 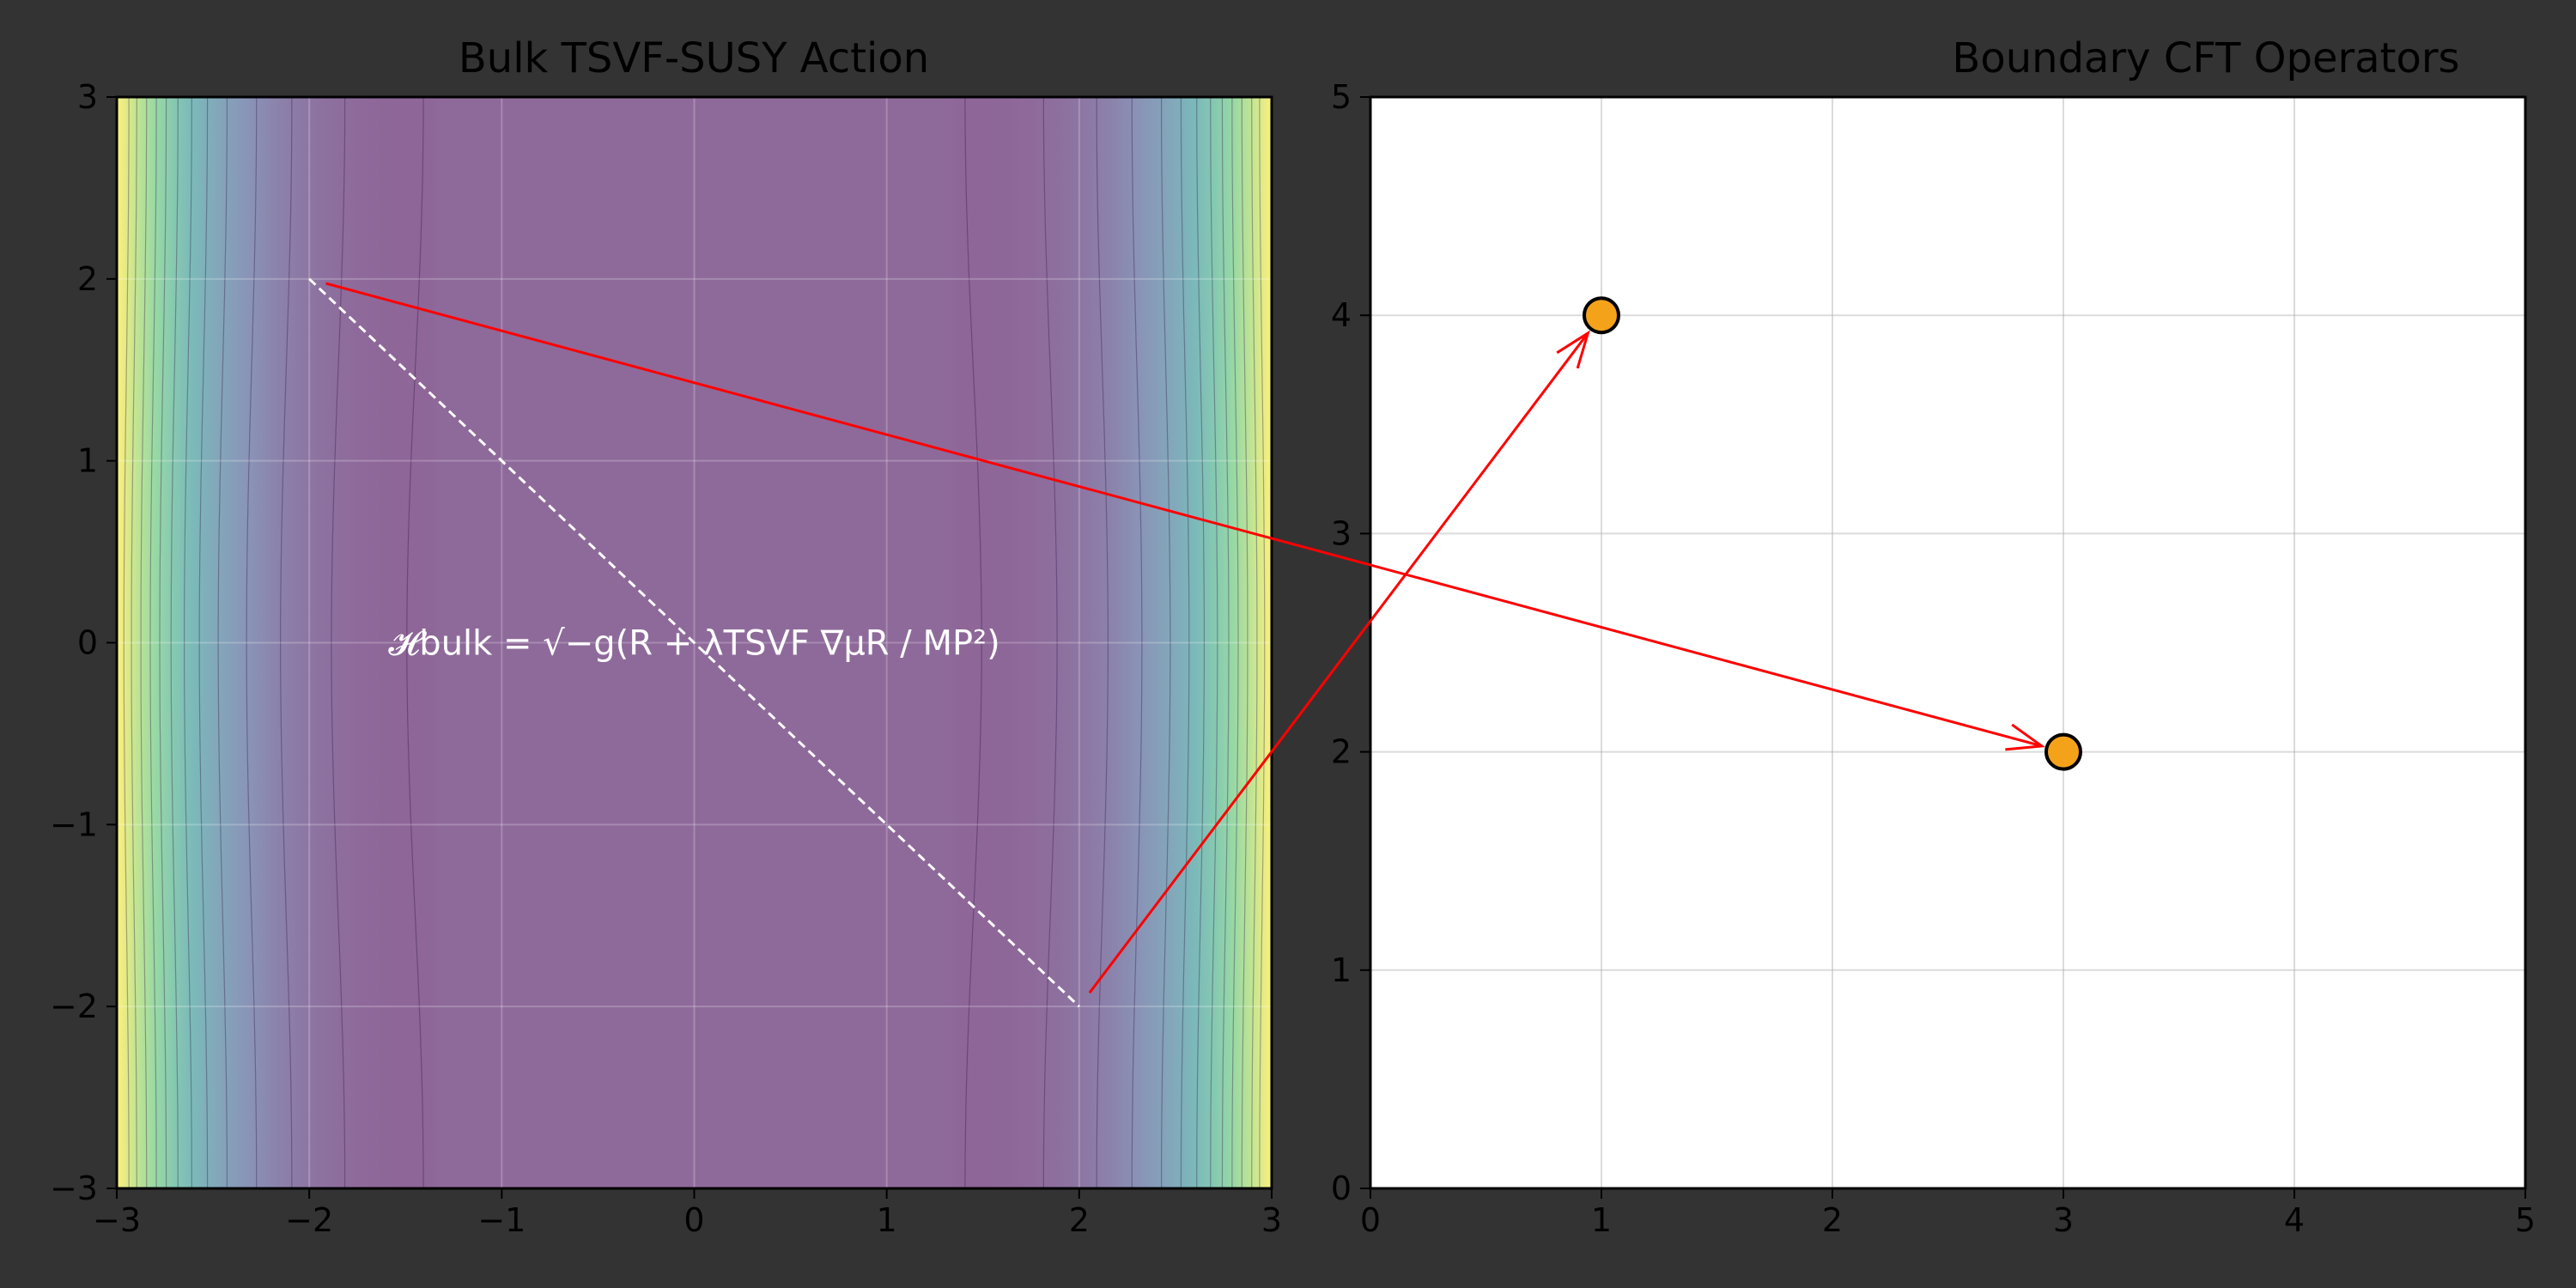 I want to click on mapping-arrow-line, so click(x=1338, y=663).